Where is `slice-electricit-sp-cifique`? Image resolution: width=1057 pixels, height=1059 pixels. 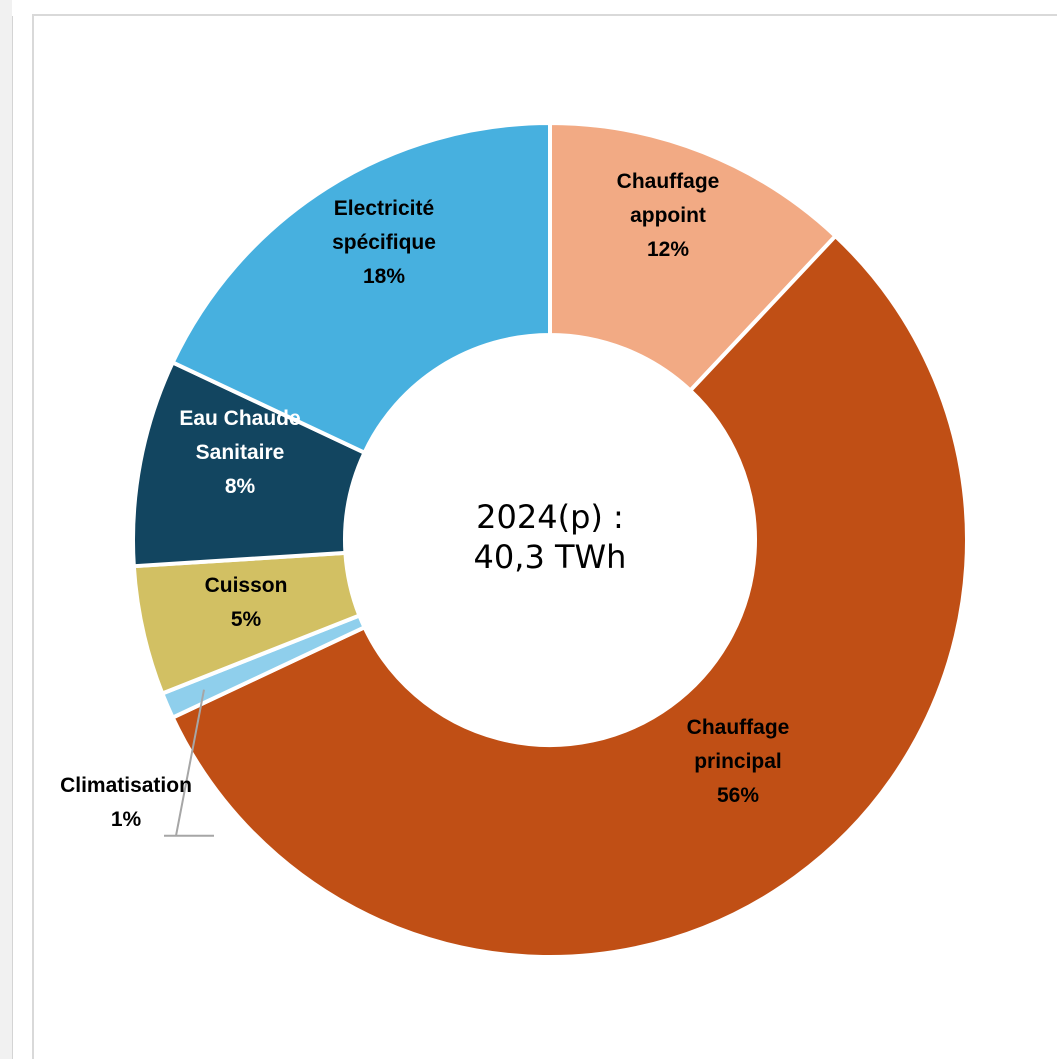 slice-electricit-sp-cifique is located at coordinates (361, 288).